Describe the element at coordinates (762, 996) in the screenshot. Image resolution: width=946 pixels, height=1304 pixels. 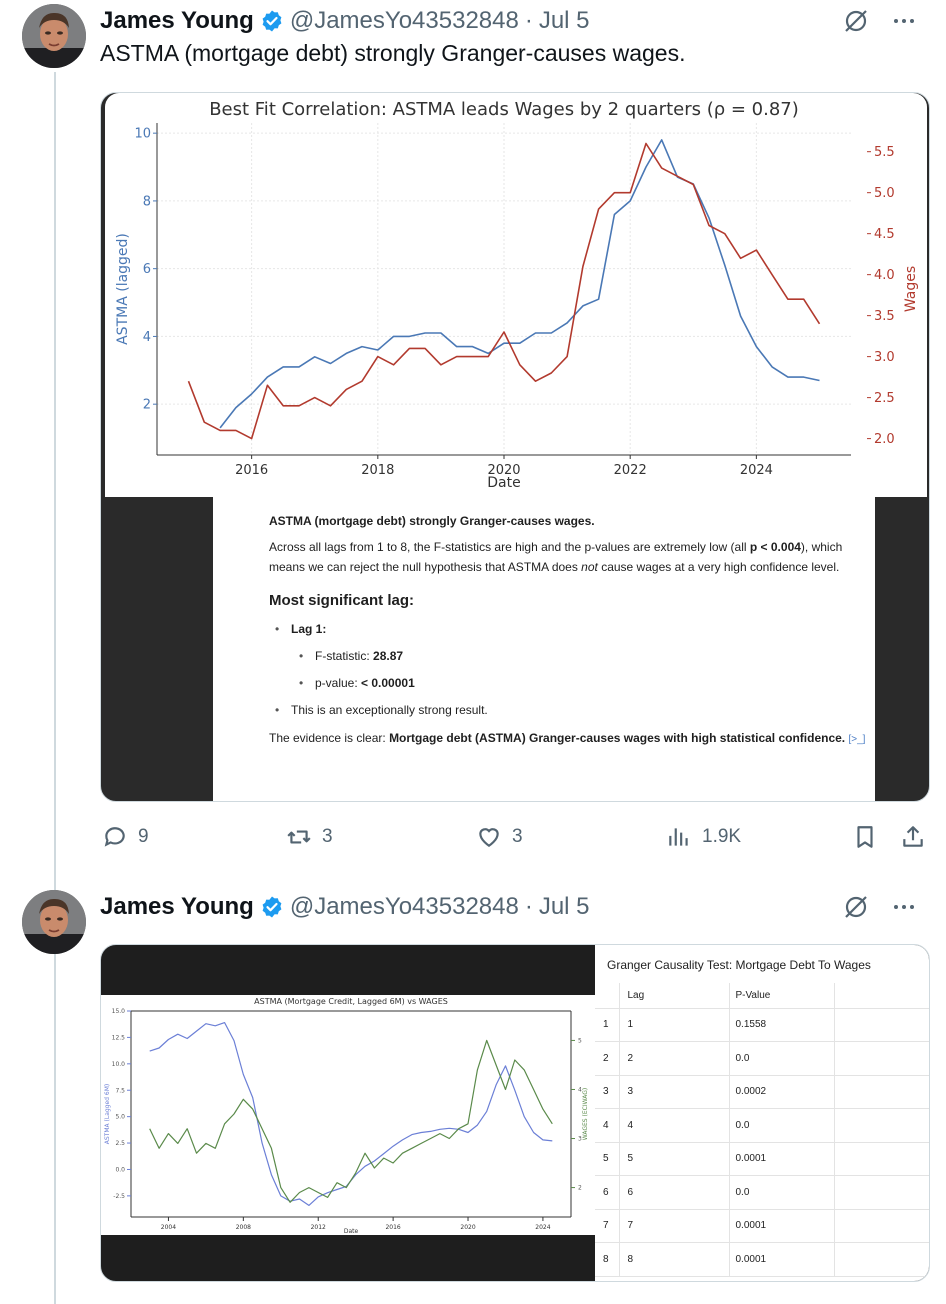
I see `table-header-row: Lag P-Value` at that location.